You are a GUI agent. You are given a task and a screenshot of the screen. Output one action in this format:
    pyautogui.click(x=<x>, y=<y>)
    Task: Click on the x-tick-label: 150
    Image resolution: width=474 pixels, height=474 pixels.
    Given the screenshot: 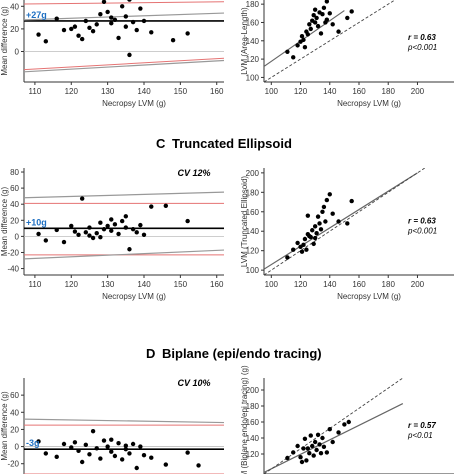 What is the action you would take?
    pyautogui.click(x=181, y=91)
    